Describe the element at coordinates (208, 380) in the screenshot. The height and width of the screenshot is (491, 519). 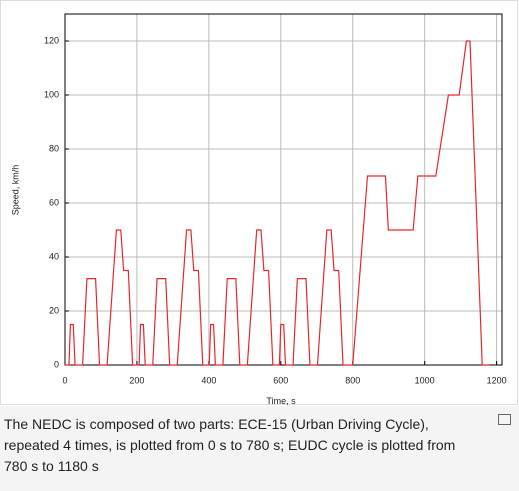
I see `x-tick-label: 400` at that location.